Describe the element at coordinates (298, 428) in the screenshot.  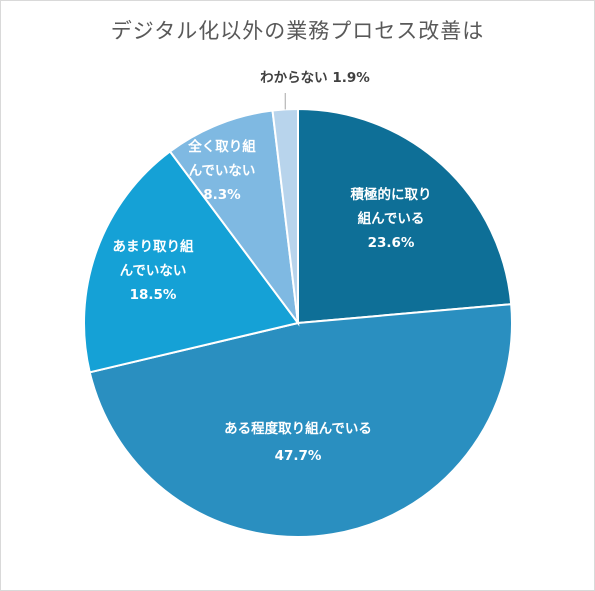
I see `data-label-category-2: ある程度取り組んでいる` at that location.